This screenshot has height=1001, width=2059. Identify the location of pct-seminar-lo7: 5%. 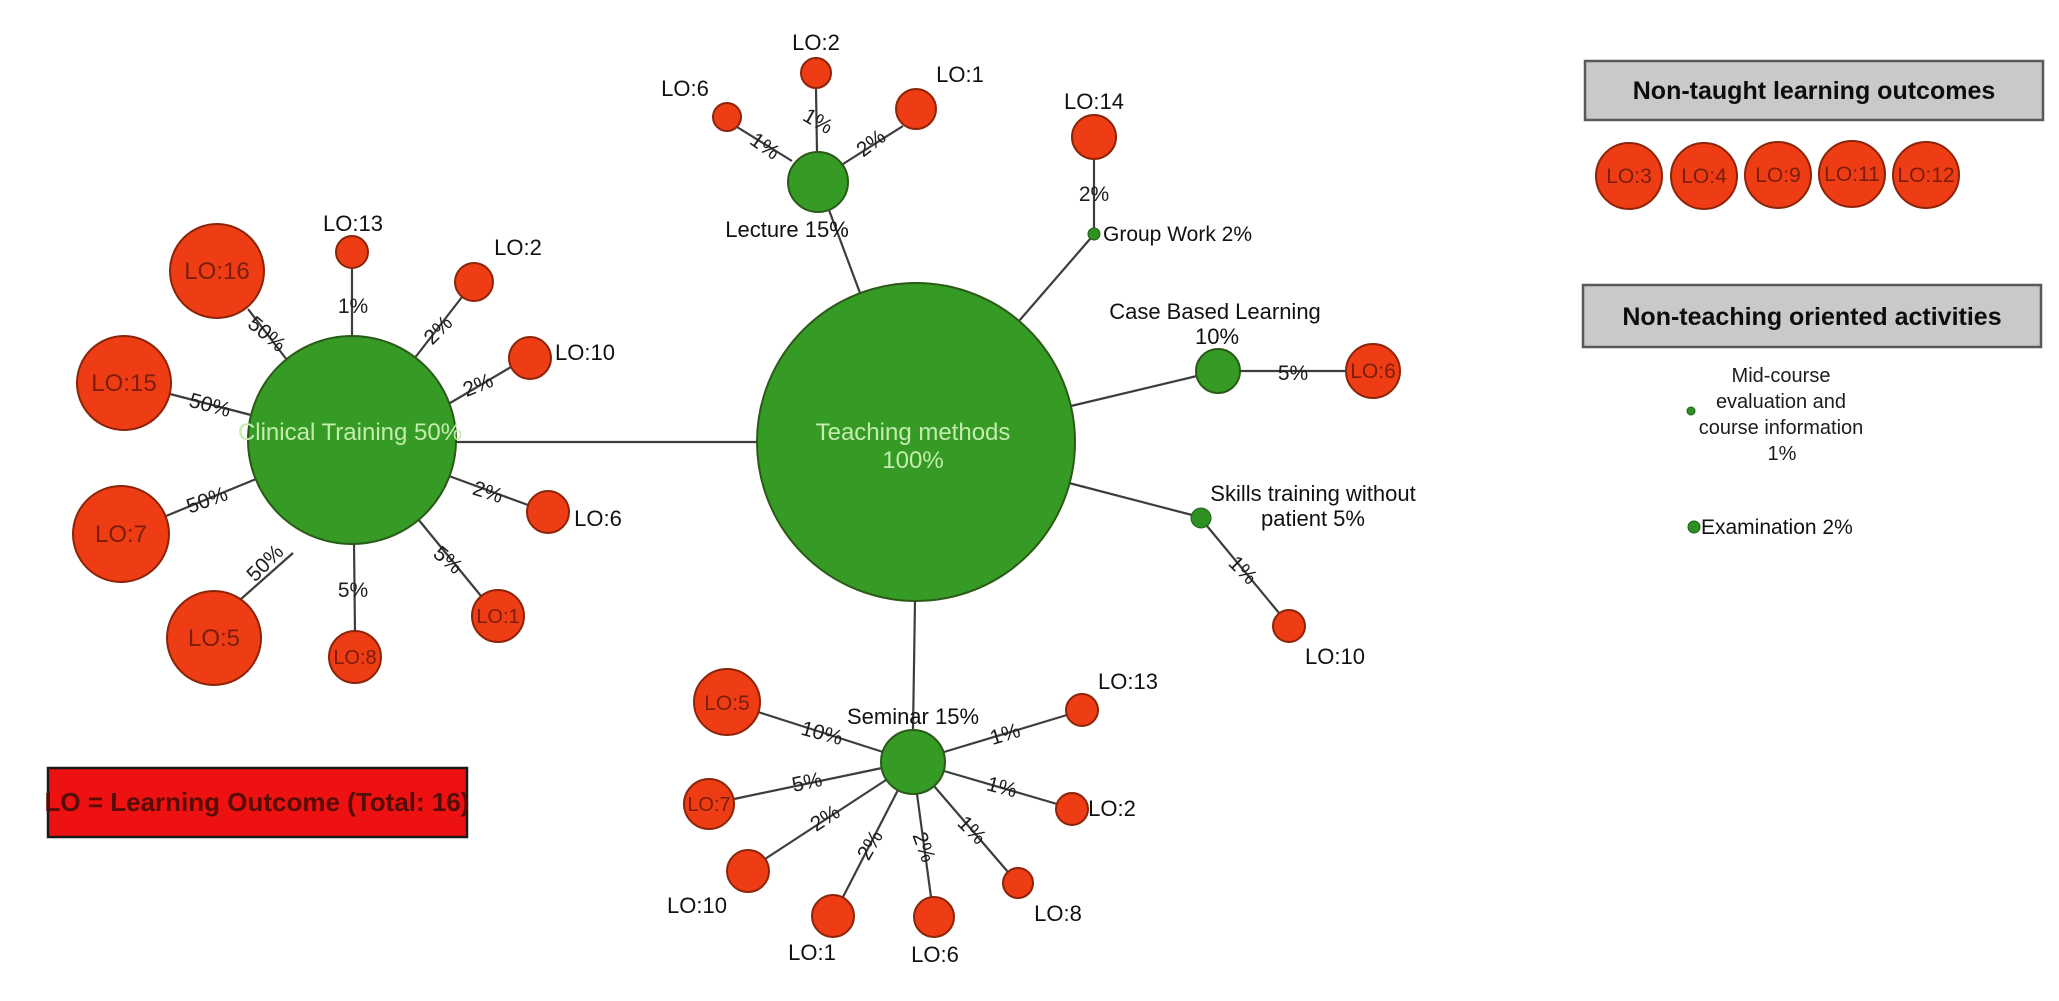
(807, 782).